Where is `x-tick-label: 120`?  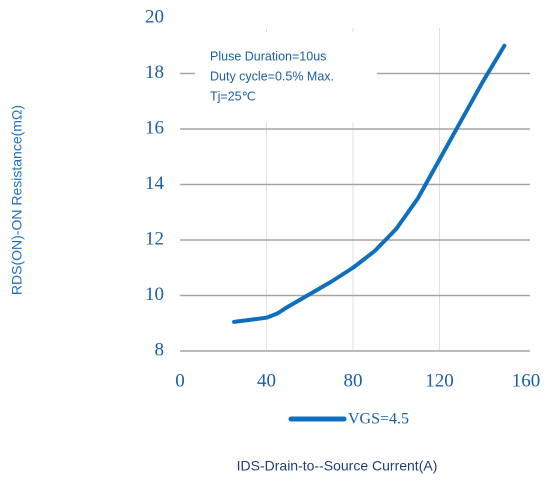
x-tick-label: 120 is located at coordinates (439, 380).